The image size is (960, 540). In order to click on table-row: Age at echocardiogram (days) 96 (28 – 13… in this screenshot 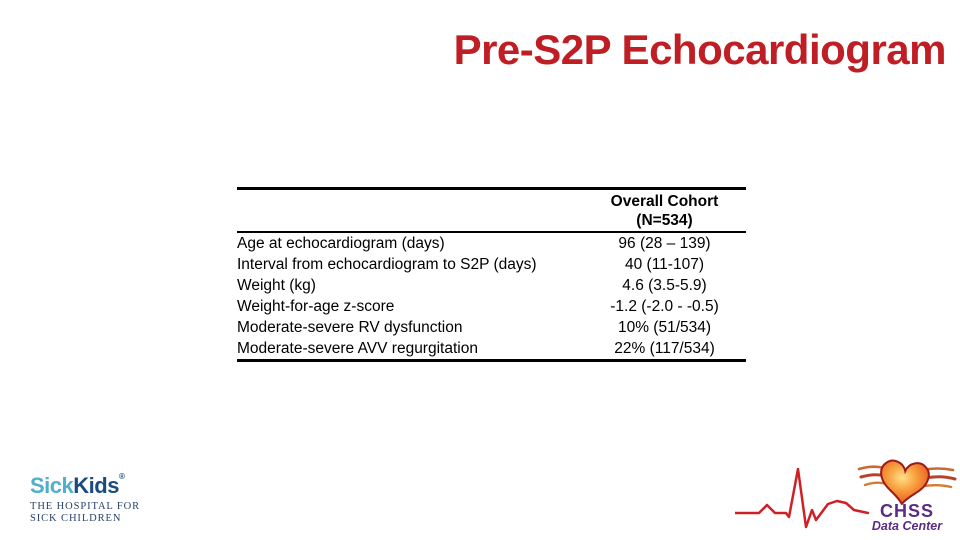, I will do `click(491, 243)`.